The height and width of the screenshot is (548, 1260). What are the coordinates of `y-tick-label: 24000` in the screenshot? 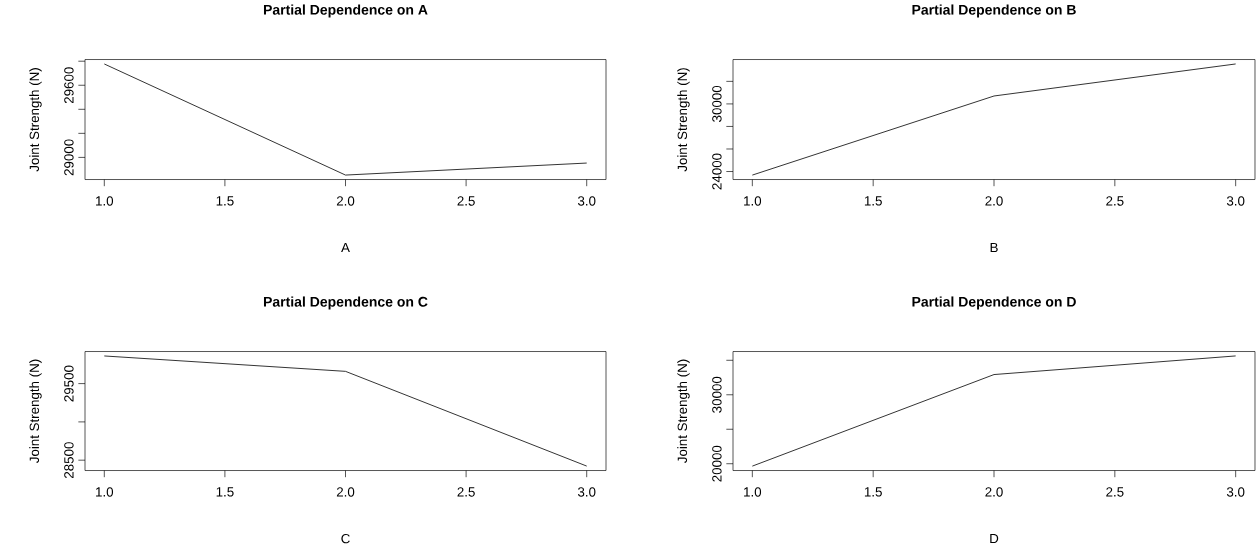 It's located at (717, 171).